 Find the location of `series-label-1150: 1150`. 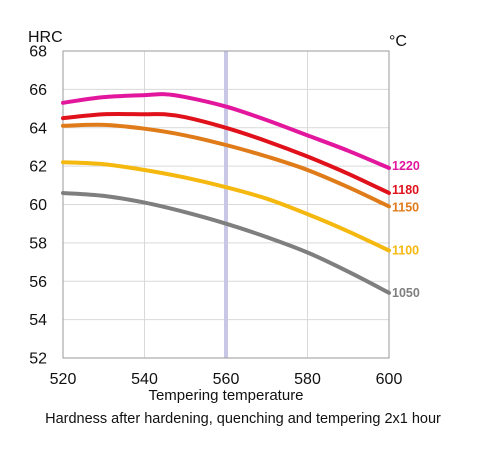

series-label-1150: 1150 is located at coordinates (405, 207).